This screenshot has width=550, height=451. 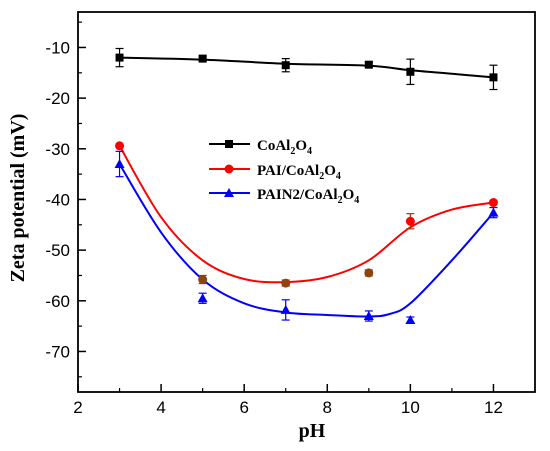 I want to click on y-tick-label: -40, so click(x=57, y=199).